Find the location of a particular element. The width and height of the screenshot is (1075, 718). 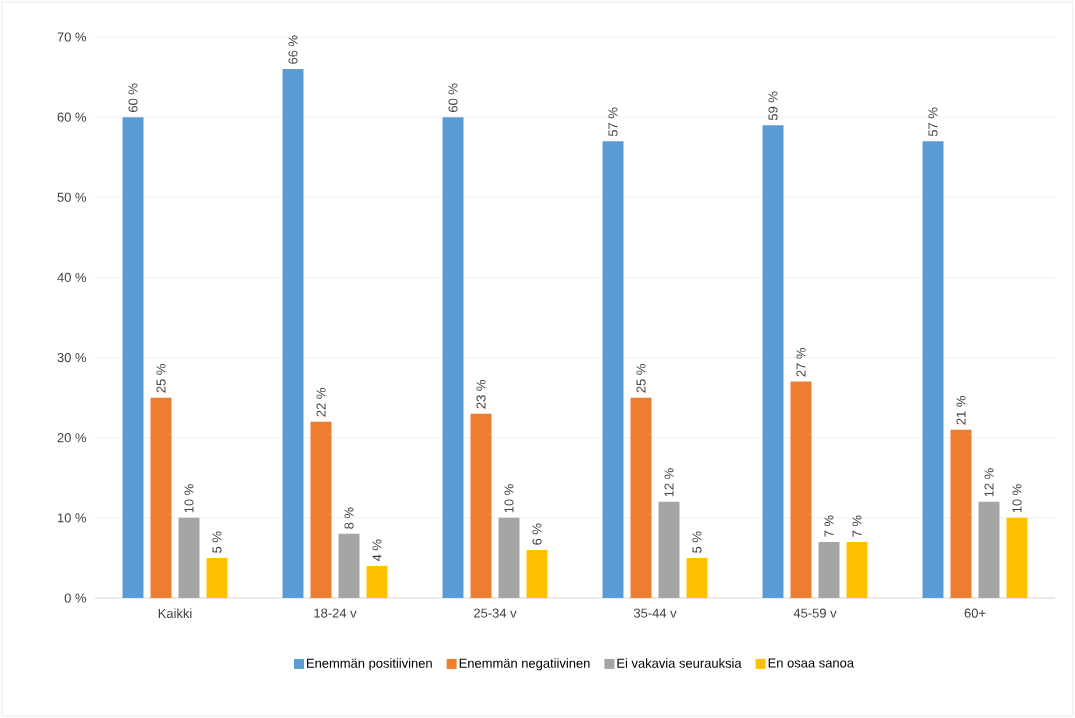

x-tick-label: 45-59 v is located at coordinates (815, 613).